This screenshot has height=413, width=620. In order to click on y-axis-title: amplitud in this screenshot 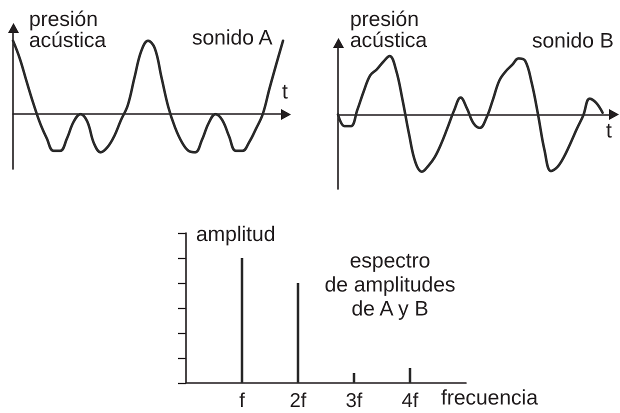, I will do `click(236, 234)`.